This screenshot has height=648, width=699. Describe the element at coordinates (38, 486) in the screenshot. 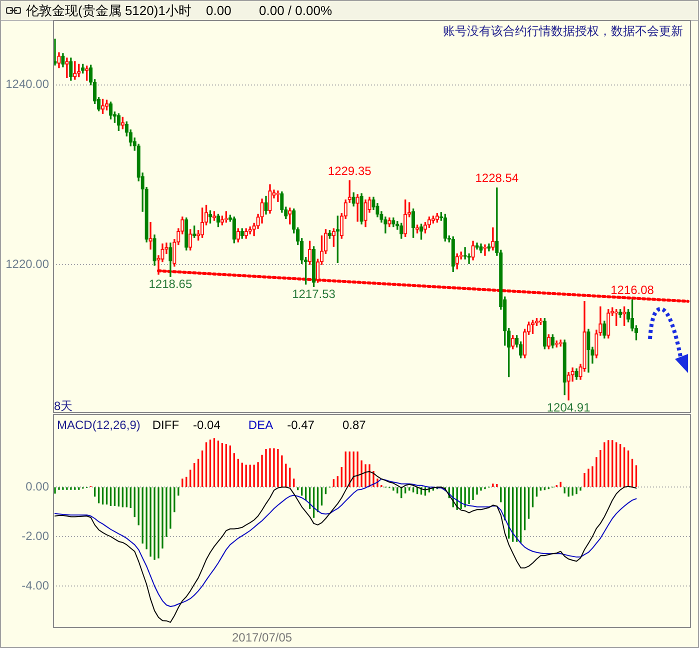

I see `y-tick-label: 0.00` at that location.